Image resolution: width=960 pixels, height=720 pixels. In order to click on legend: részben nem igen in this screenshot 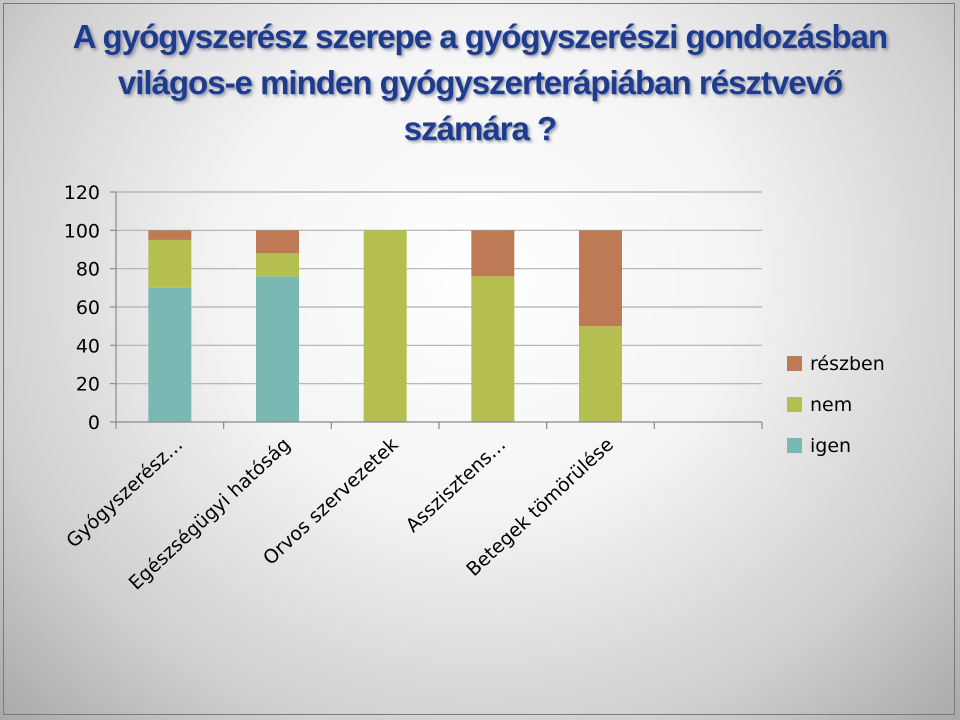, I will do `click(836, 405)`.